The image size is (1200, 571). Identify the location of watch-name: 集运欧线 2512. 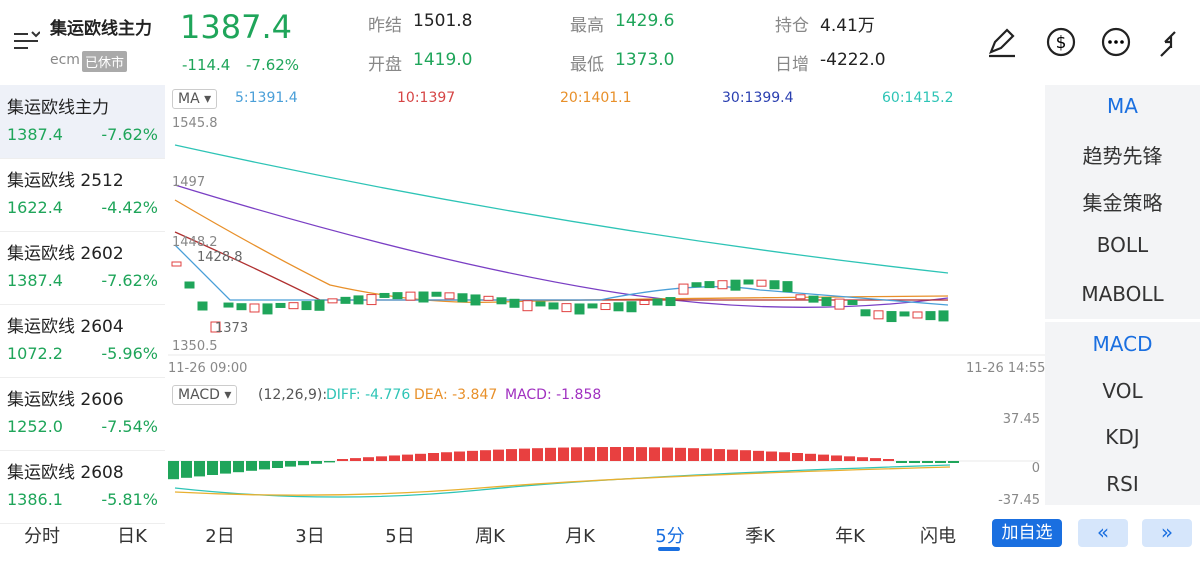
(65, 181).